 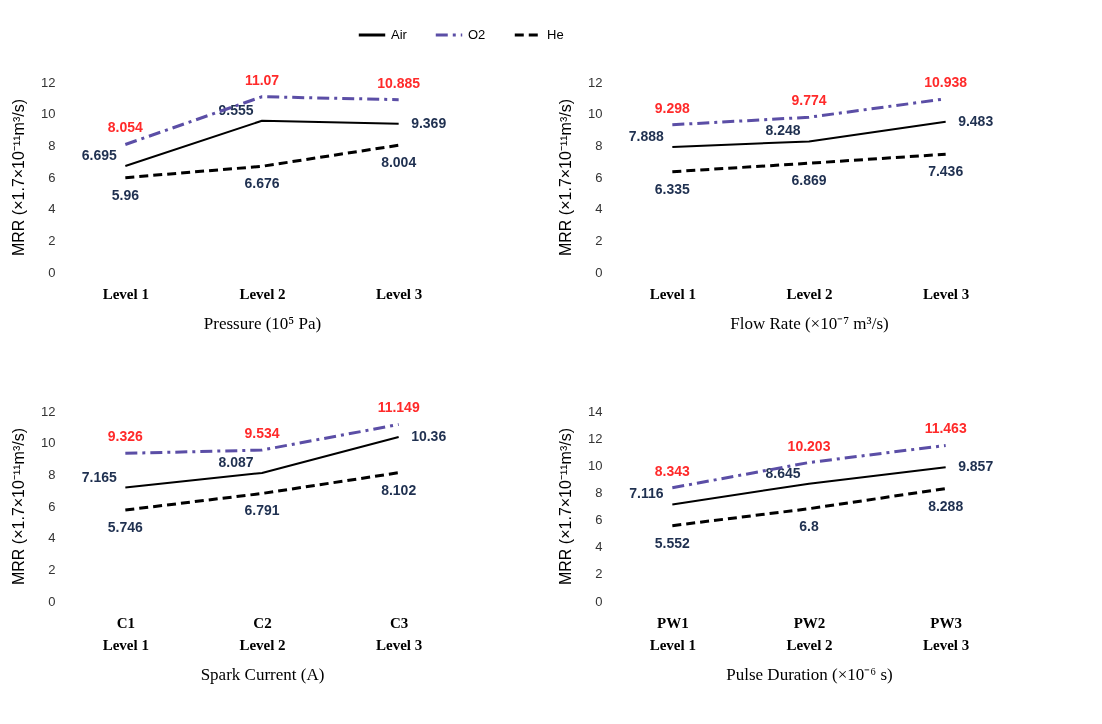 I want to click on data-label: 9.774, so click(x=809, y=100).